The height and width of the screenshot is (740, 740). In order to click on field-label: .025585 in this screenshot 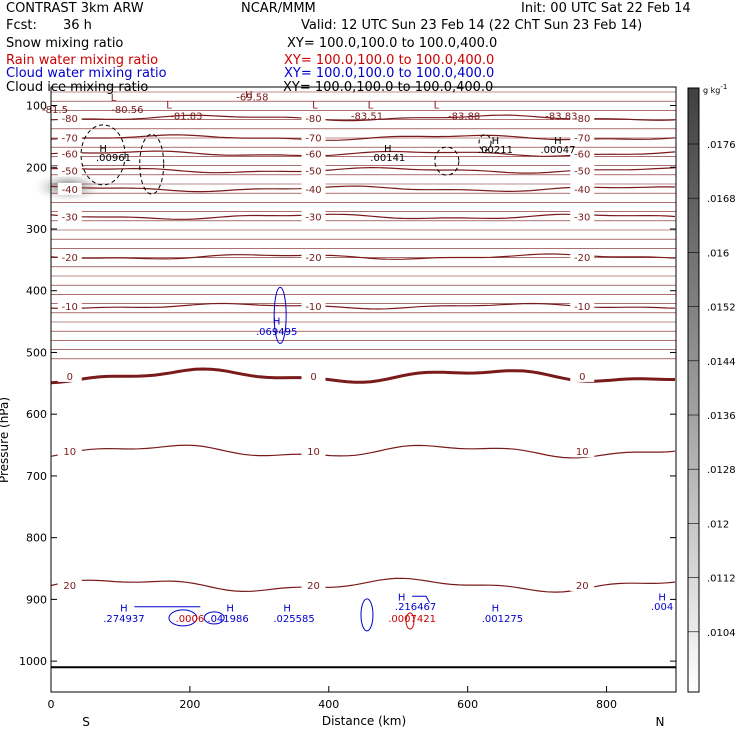, I will do `click(293, 619)`.